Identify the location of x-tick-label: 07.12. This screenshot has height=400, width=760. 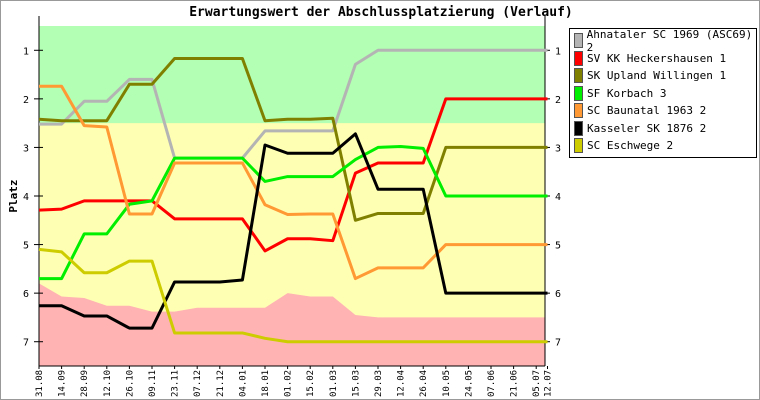
(198, 383).